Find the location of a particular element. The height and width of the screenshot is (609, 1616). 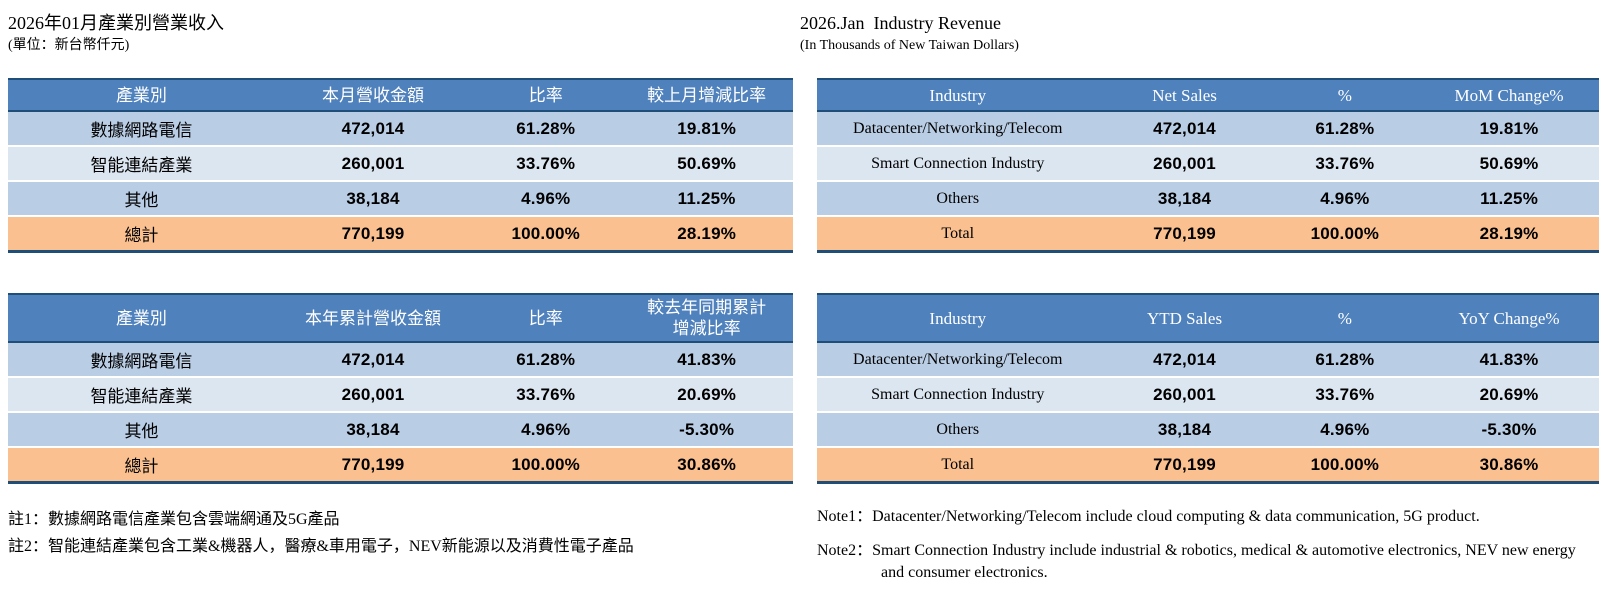

total-row: Total 770,199 100.00% 28.19% is located at coordinates (1208, 235).